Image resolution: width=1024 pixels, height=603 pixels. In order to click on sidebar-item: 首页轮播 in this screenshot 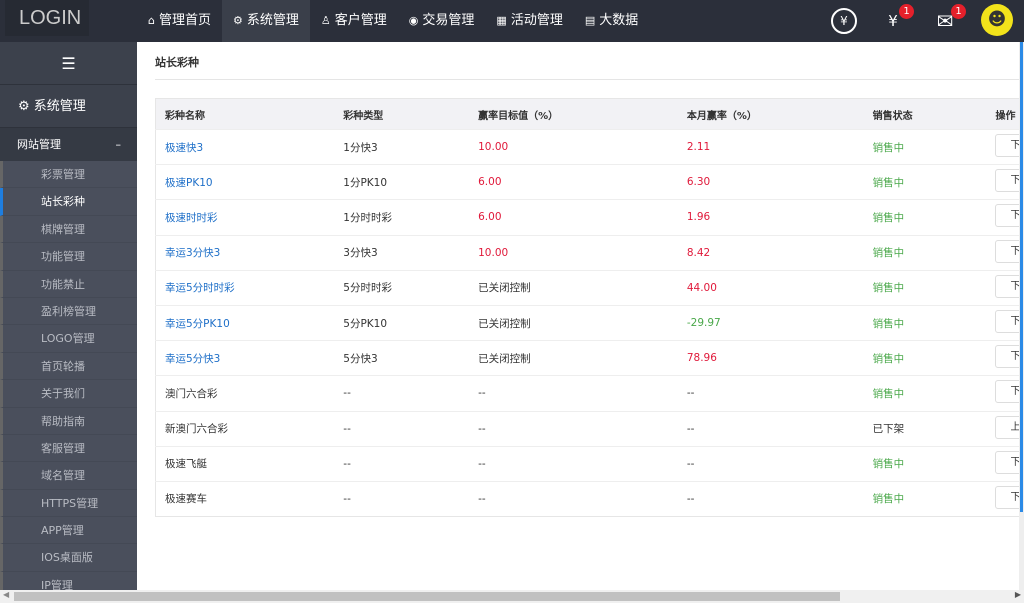, I will do `click(68, 366)`.